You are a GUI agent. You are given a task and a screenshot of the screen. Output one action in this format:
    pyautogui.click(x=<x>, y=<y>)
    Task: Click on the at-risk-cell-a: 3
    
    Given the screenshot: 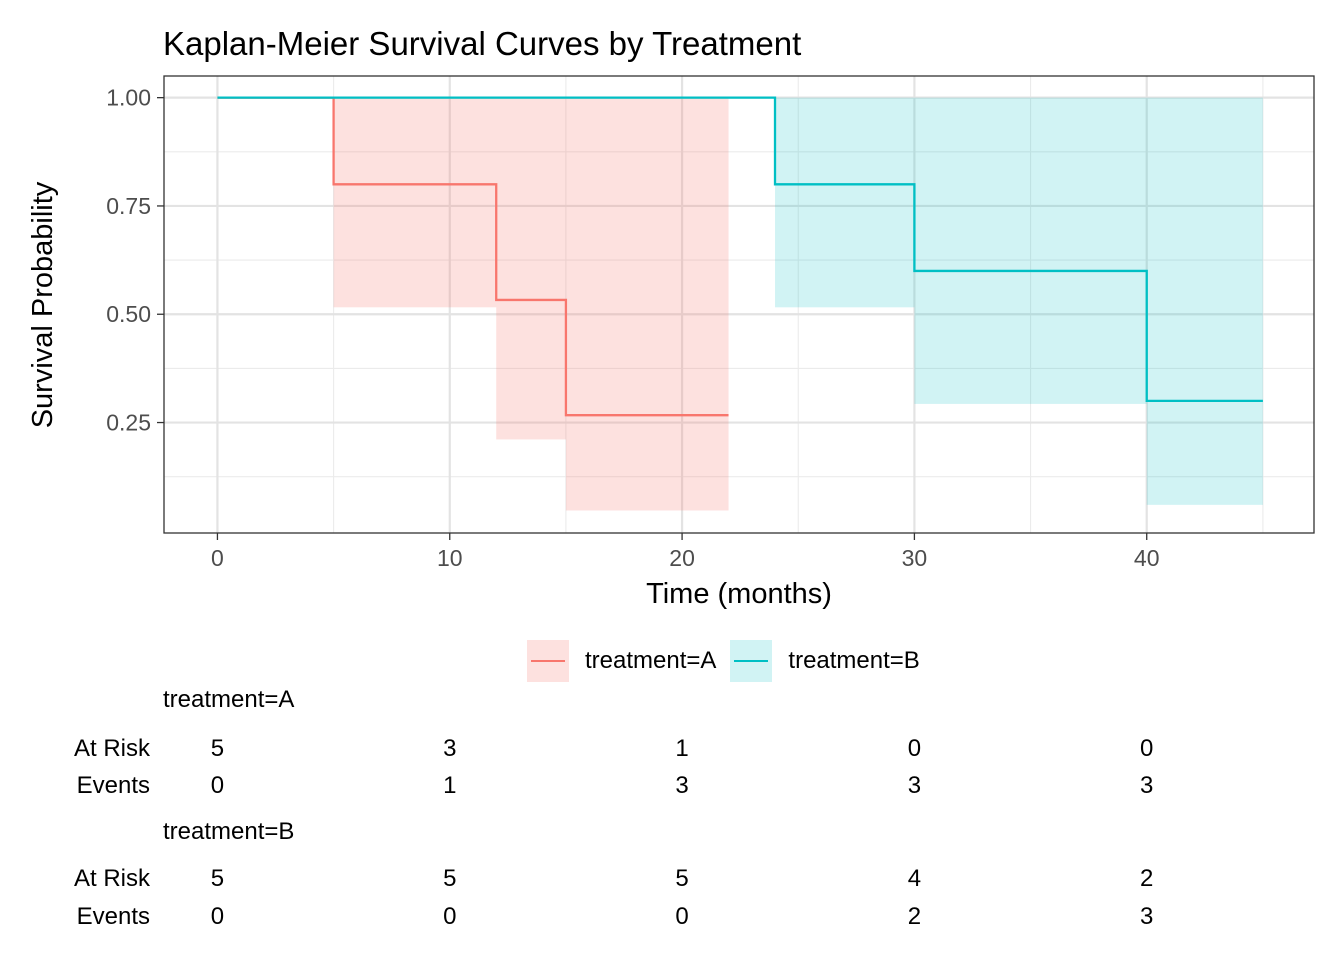 What is the action you would take?
    pyautogui.click(x=450, y=748)
    